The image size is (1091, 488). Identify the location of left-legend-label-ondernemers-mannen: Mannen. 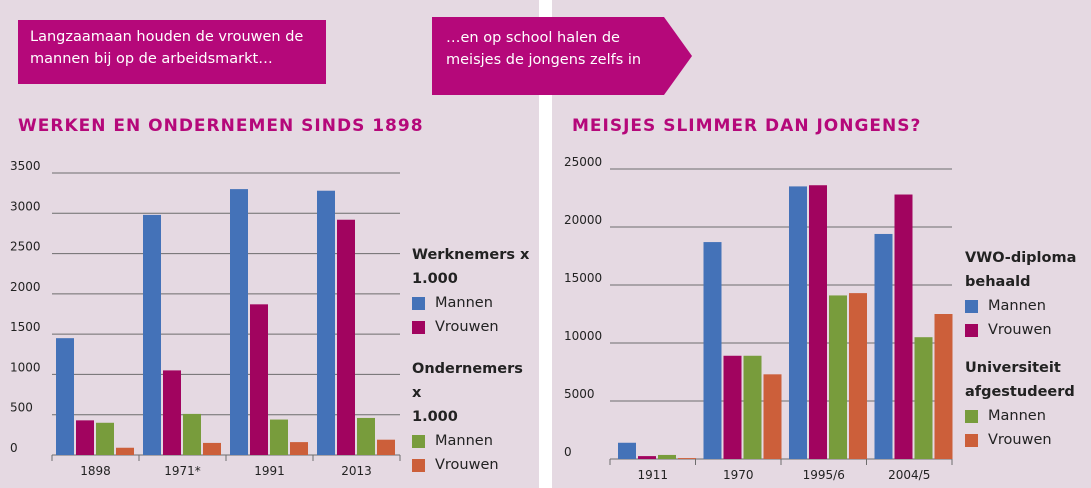
(464, 441).